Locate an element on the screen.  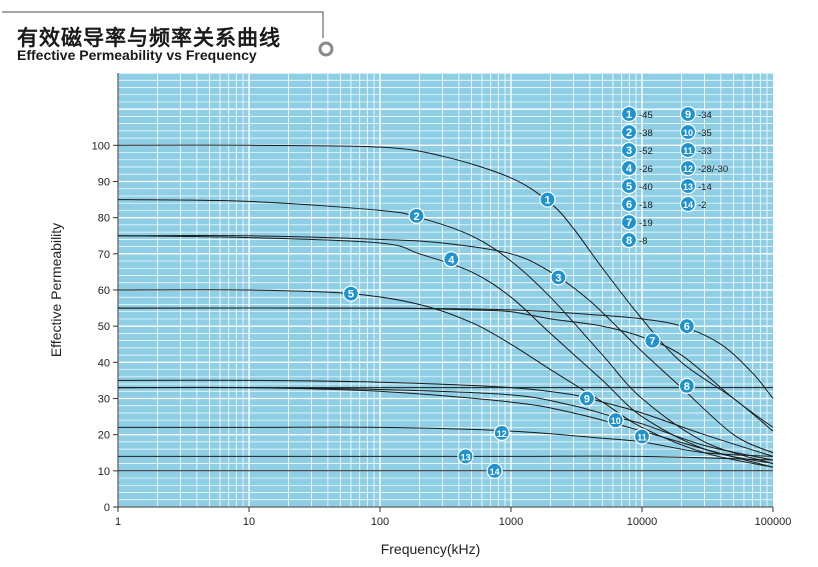
legend-badge-13-circle is located at coordinates (688, 186).